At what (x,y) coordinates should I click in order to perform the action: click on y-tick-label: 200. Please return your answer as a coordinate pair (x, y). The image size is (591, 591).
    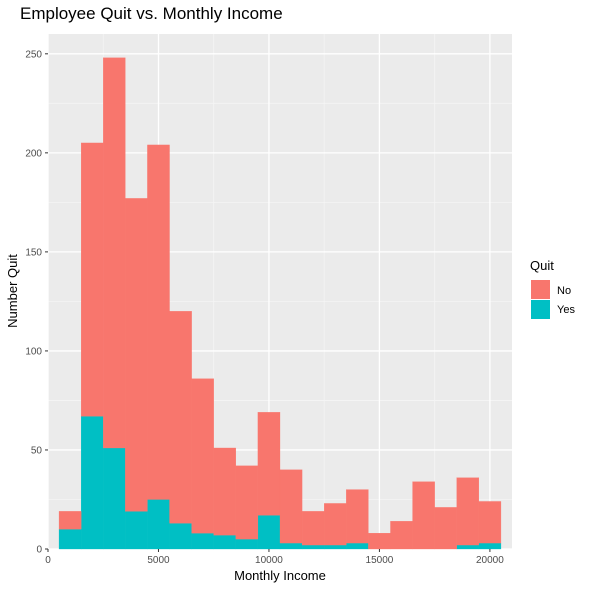
    Looking at the image, I should click on (33, 153).